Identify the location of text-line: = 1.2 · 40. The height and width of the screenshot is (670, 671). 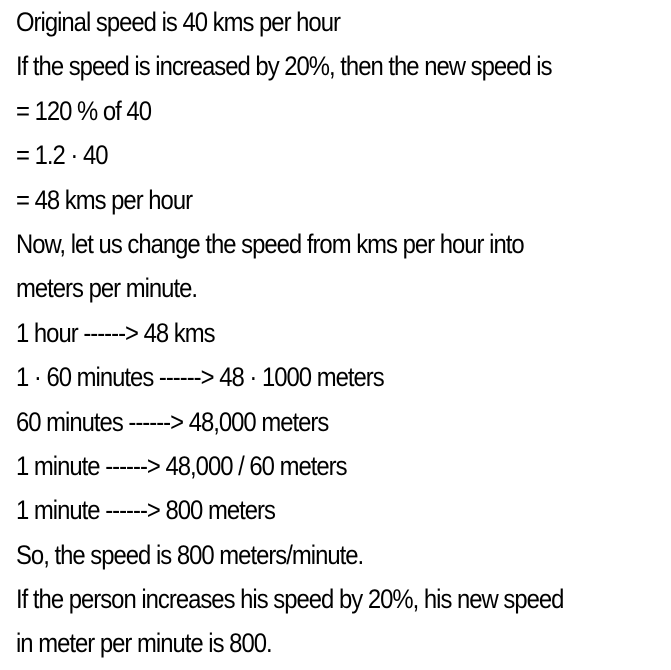
(62, 155).